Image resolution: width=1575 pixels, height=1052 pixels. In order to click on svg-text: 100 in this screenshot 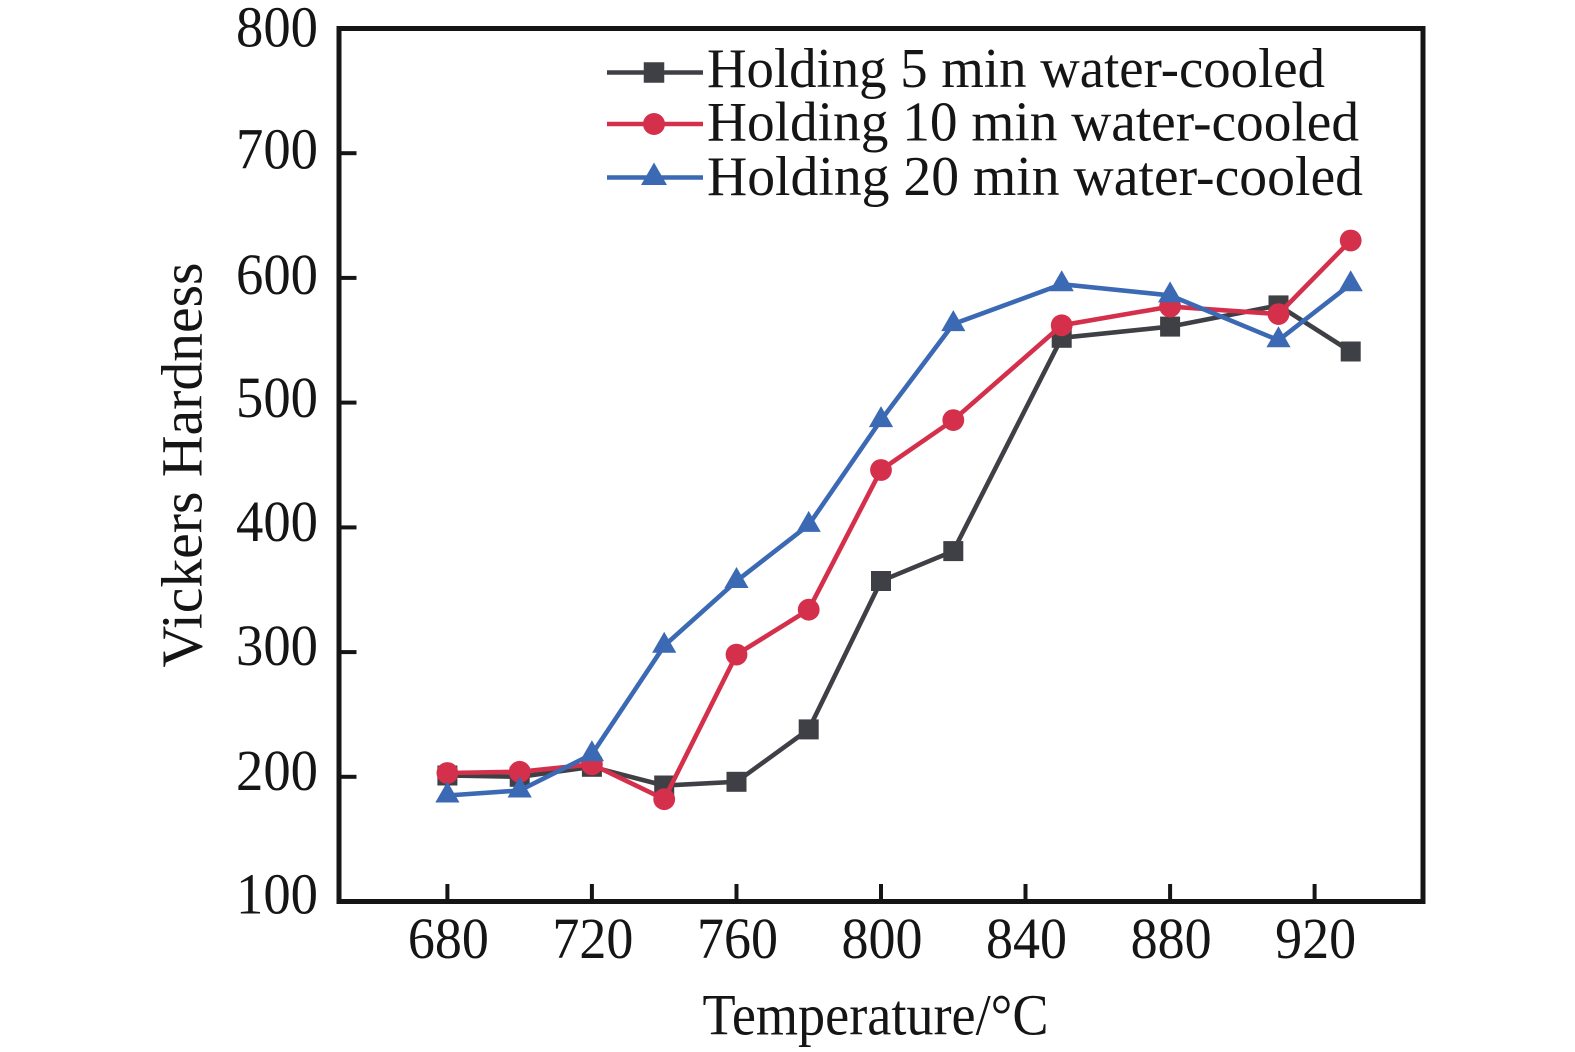, I will do `click(277, 893)`.